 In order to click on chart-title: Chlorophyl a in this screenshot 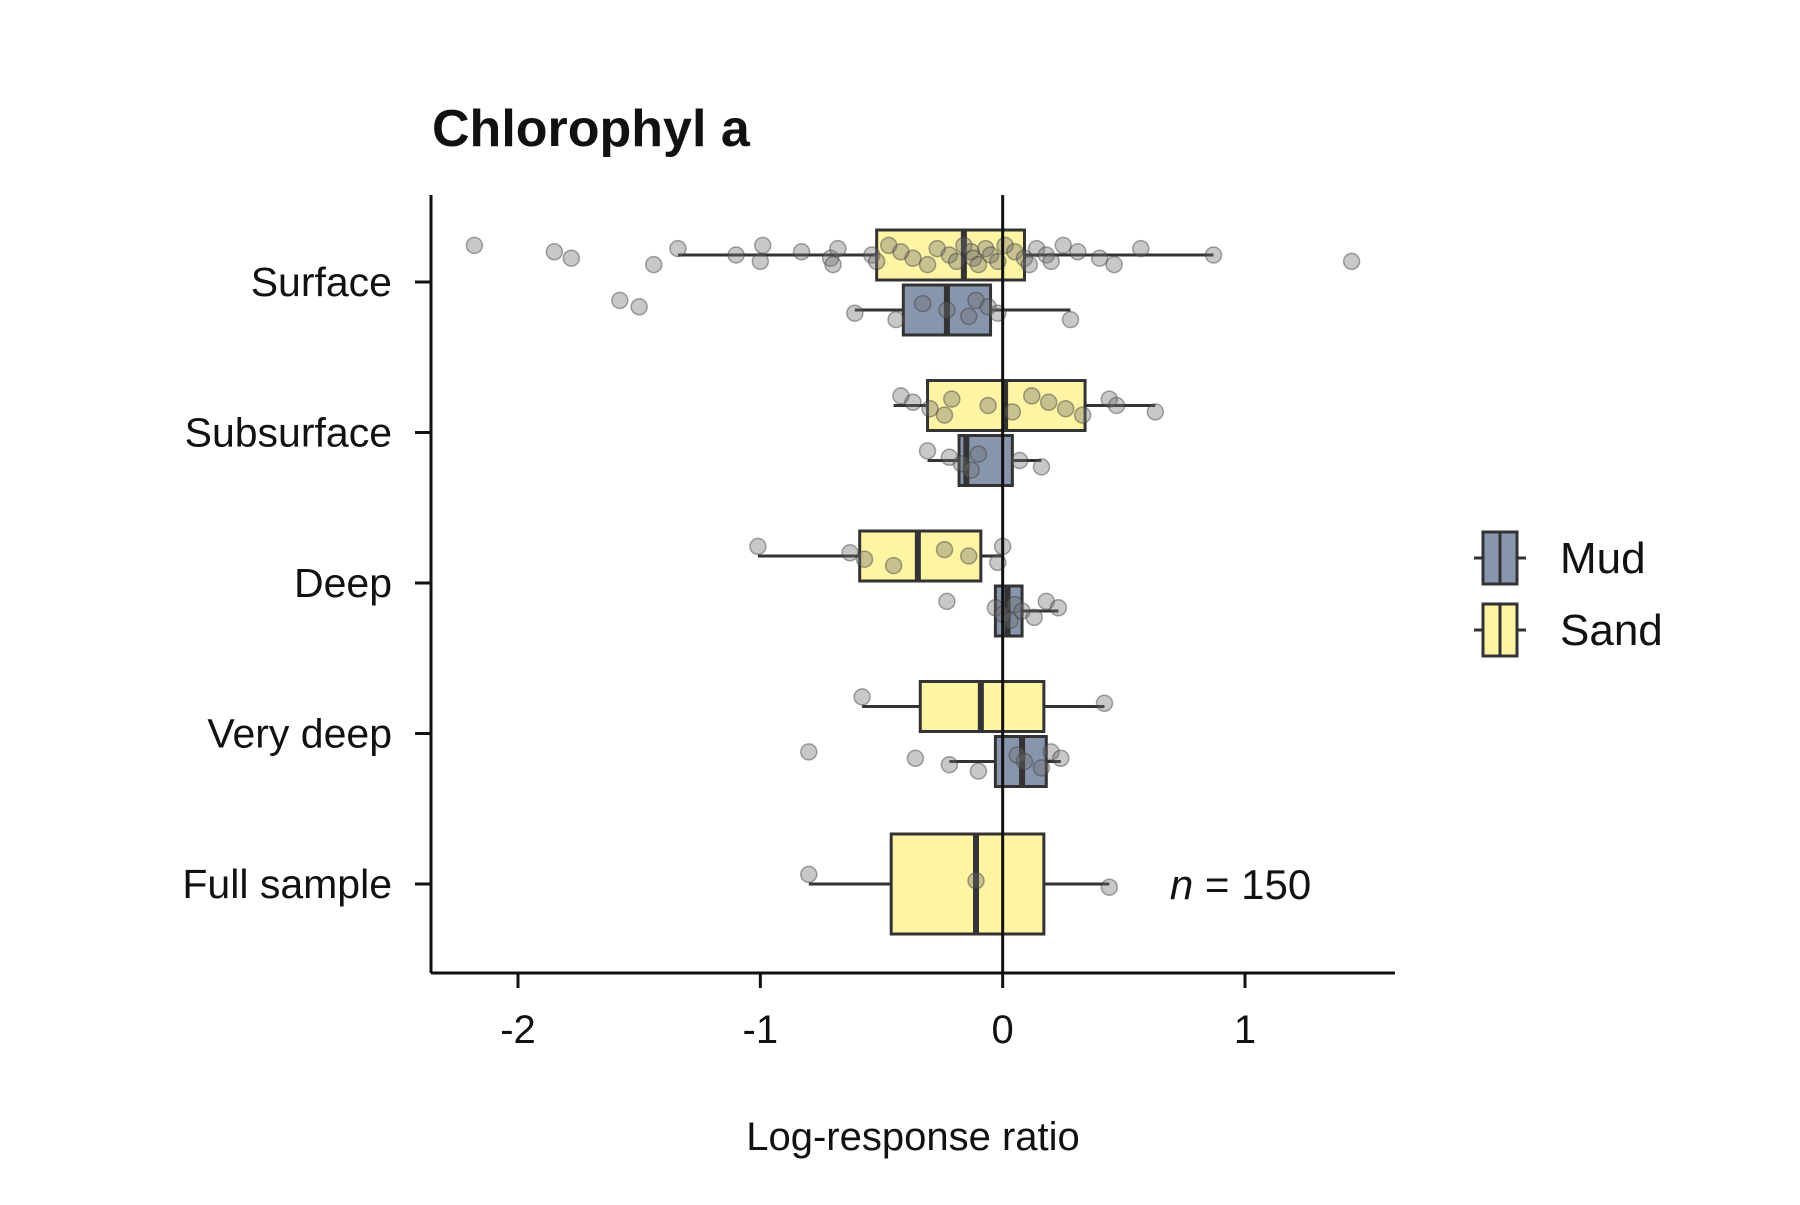, I will do `click(591, 129)`.